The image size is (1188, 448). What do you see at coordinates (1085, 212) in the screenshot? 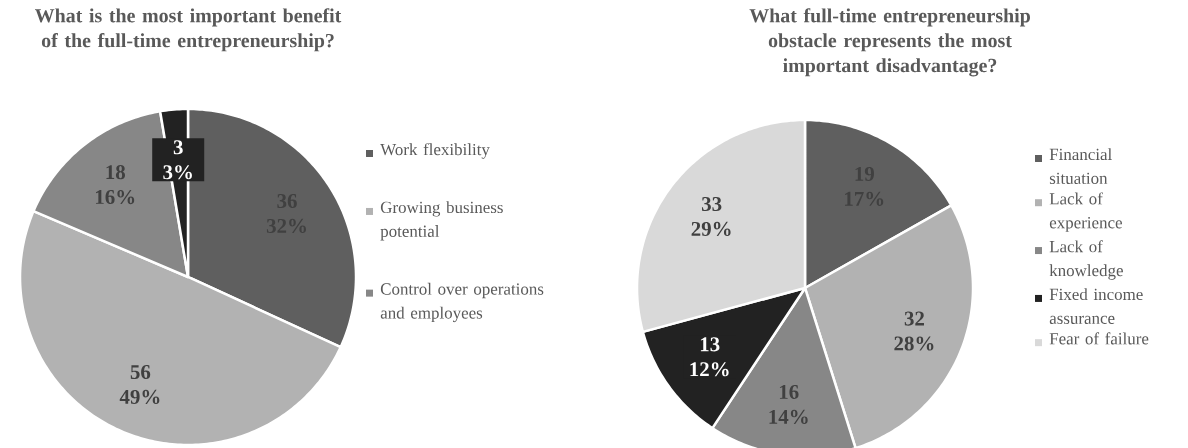
I see `legend-label: Lack of experience` at bounding box center [1085, 212].